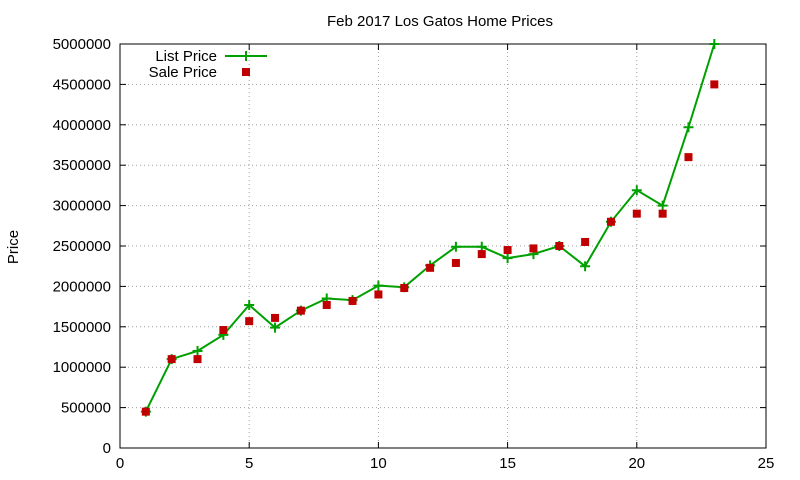 This screenshot has height=480, width=800. Describe the element at coordinates (120, 463) in the screenshot. I see `x-tick-label: 0` at that location.